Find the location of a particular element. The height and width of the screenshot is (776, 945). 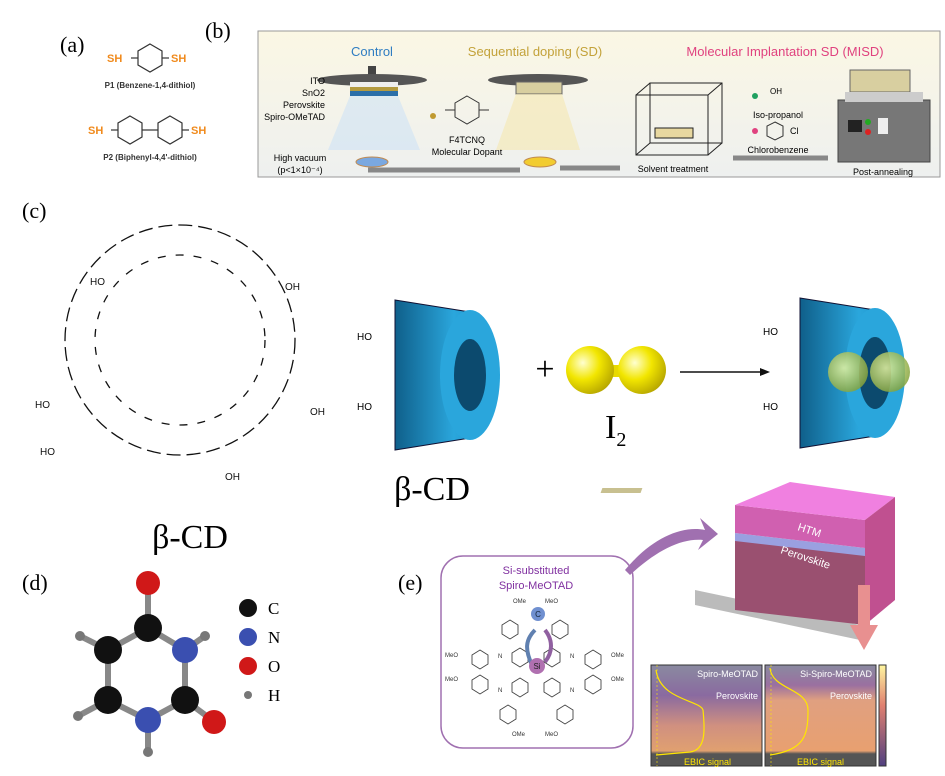

ome-4: OMe is located at coordinates (519, 735).